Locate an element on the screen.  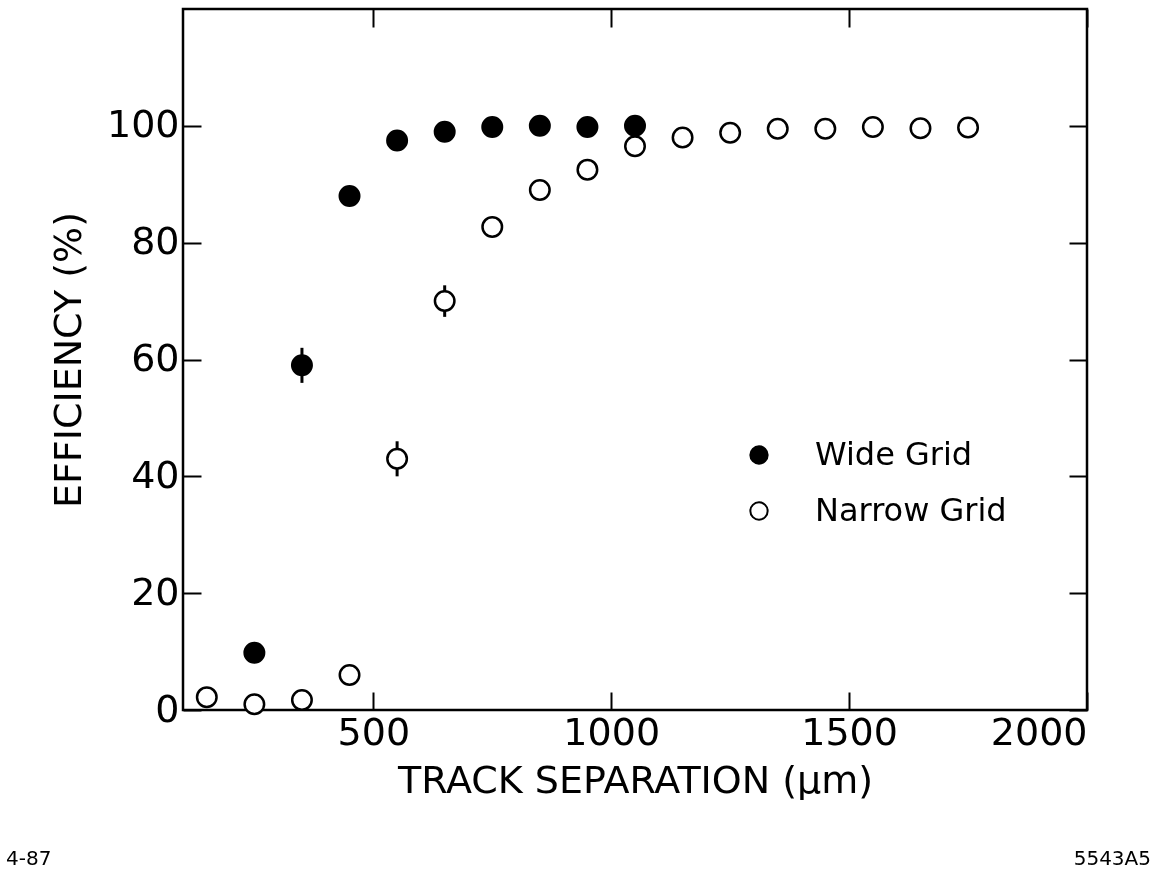
x-tick-label: 1500 is located at coordinates (849, 731).